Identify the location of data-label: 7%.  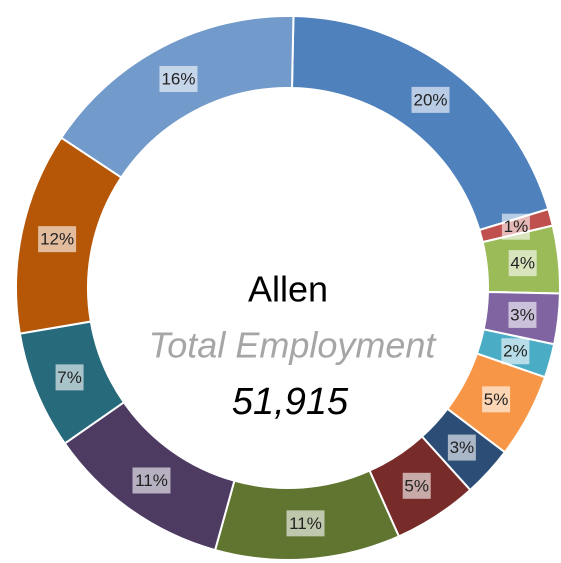
(69, 377).